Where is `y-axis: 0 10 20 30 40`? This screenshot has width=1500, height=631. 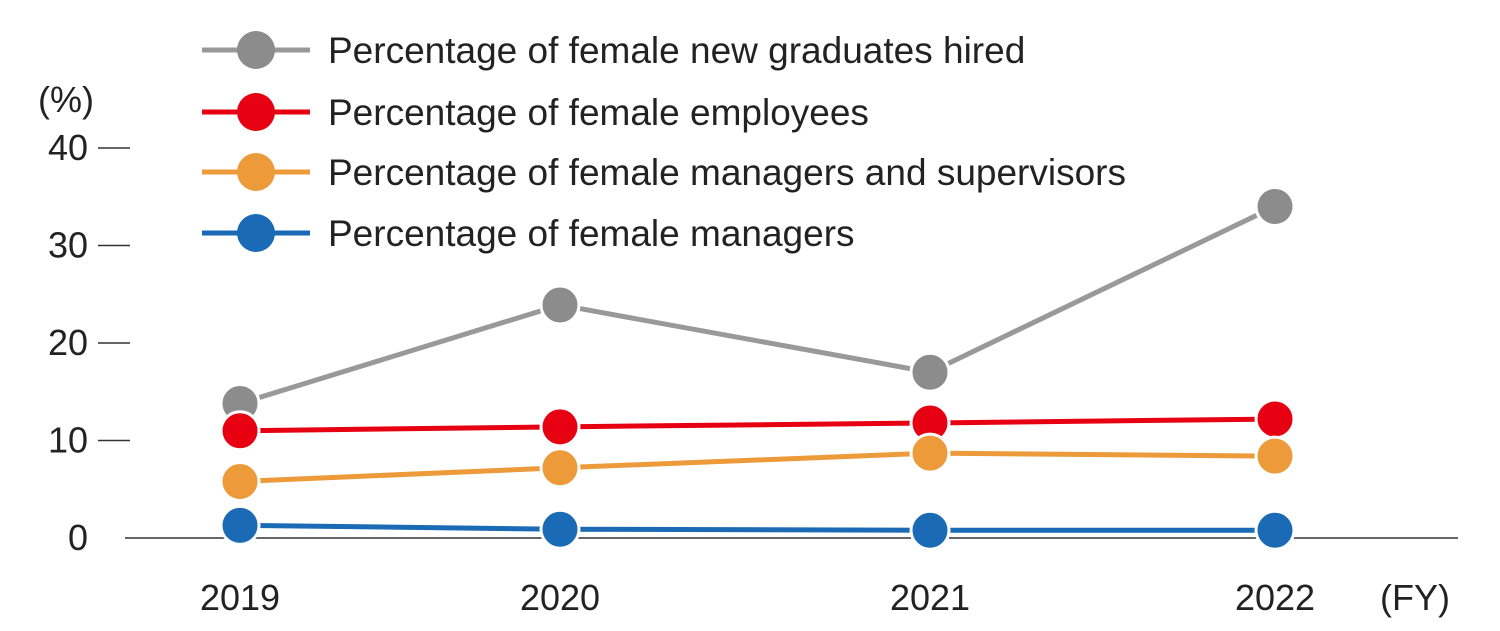 y-axis: 0 10 20 30 40 is located at coordinates (89, 342).